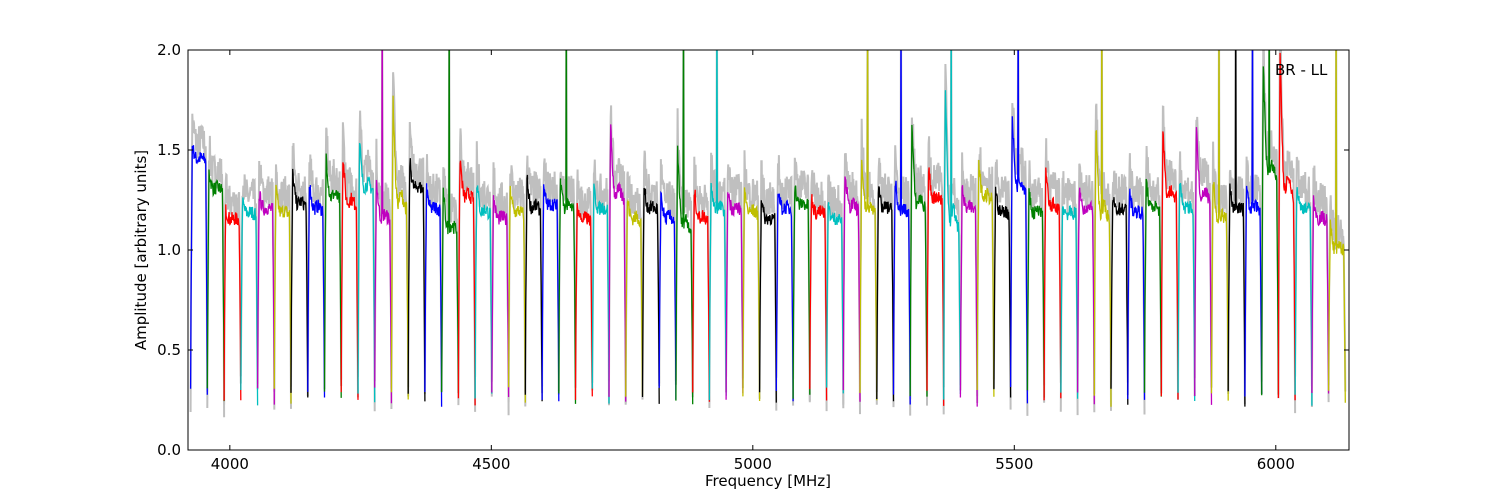  What do you see at coordinates (141, 250) in the screenshot?
I see `y-axis-label: Amplitude [arbitrary units]` at bounding box center [141, 250].